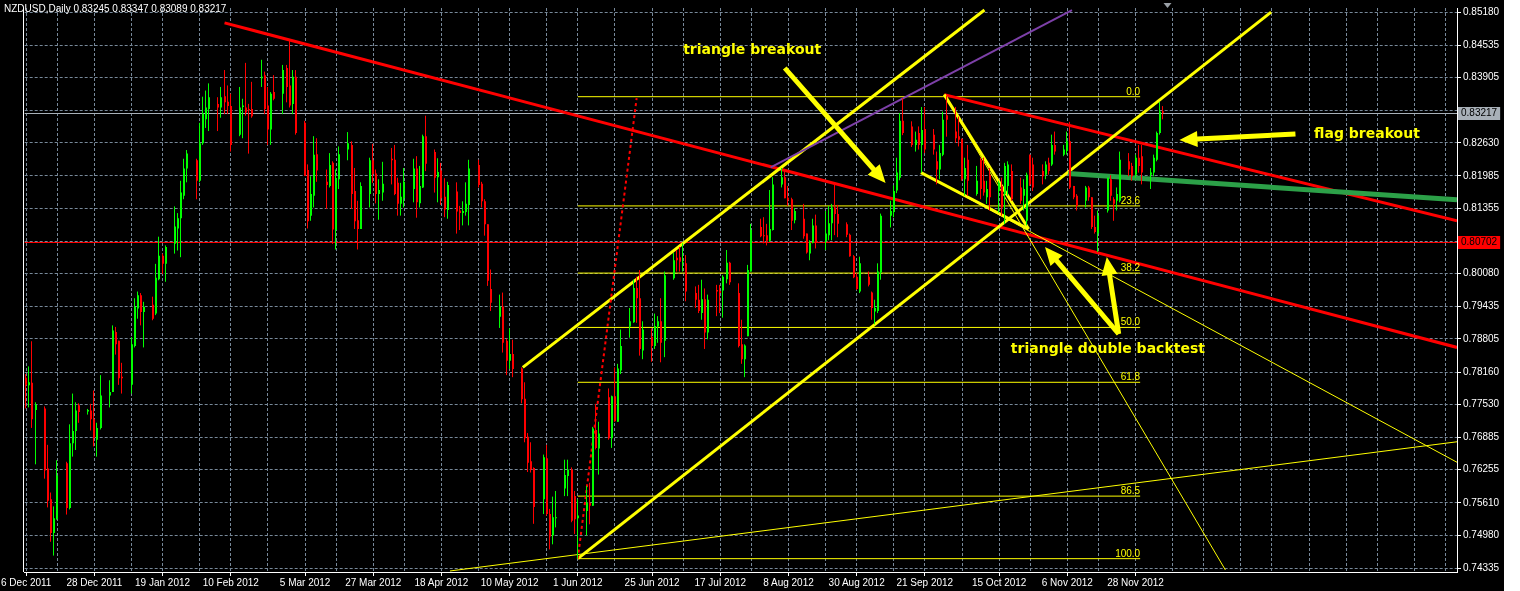 This screenshot has height=591, width=1520. I want to click on y-tick-label: 0.74335, so click(1481, 567).